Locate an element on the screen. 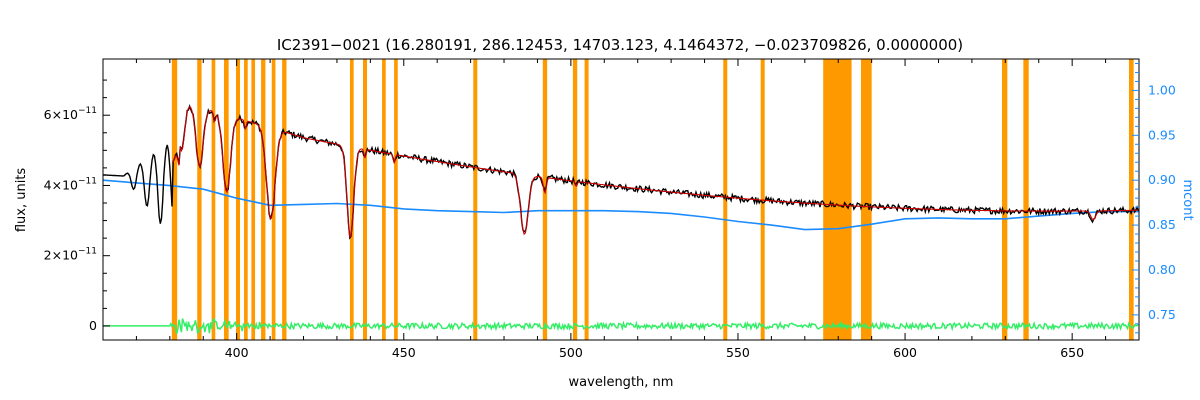 This screenshot has height=400, width=1200. y-tick-label: 4×10⁻¹¹ is located at coordinates (70, 184).